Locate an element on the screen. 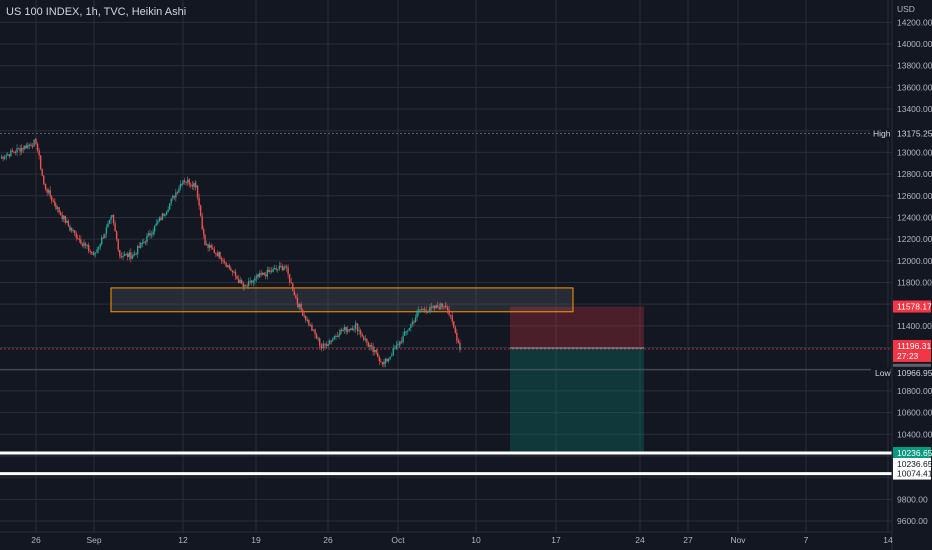 The width and height of the screenshot is (932, 550). stop-loss-zone is located at coordinates (577, 327).